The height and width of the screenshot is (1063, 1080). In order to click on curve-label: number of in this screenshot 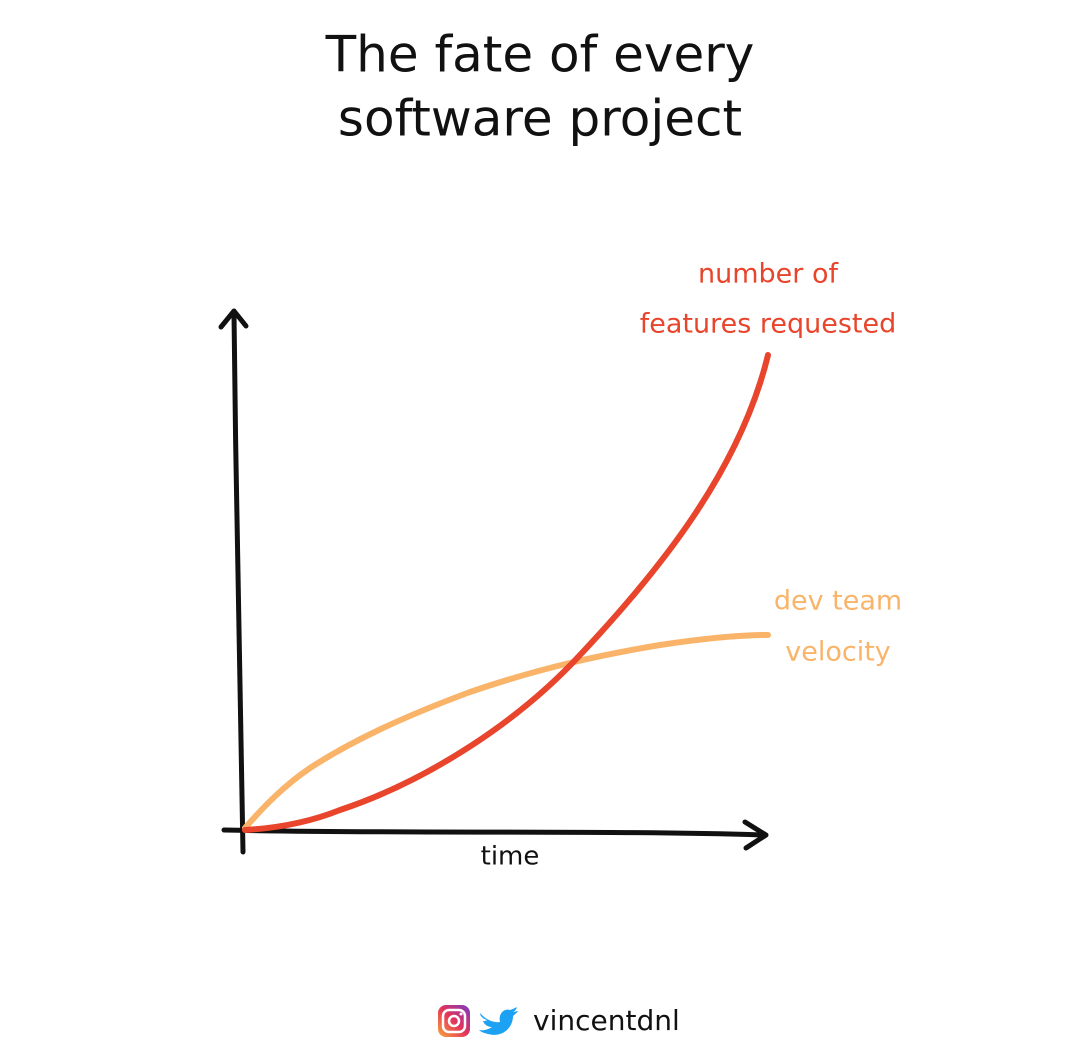, I will do `click(768, 274)`.